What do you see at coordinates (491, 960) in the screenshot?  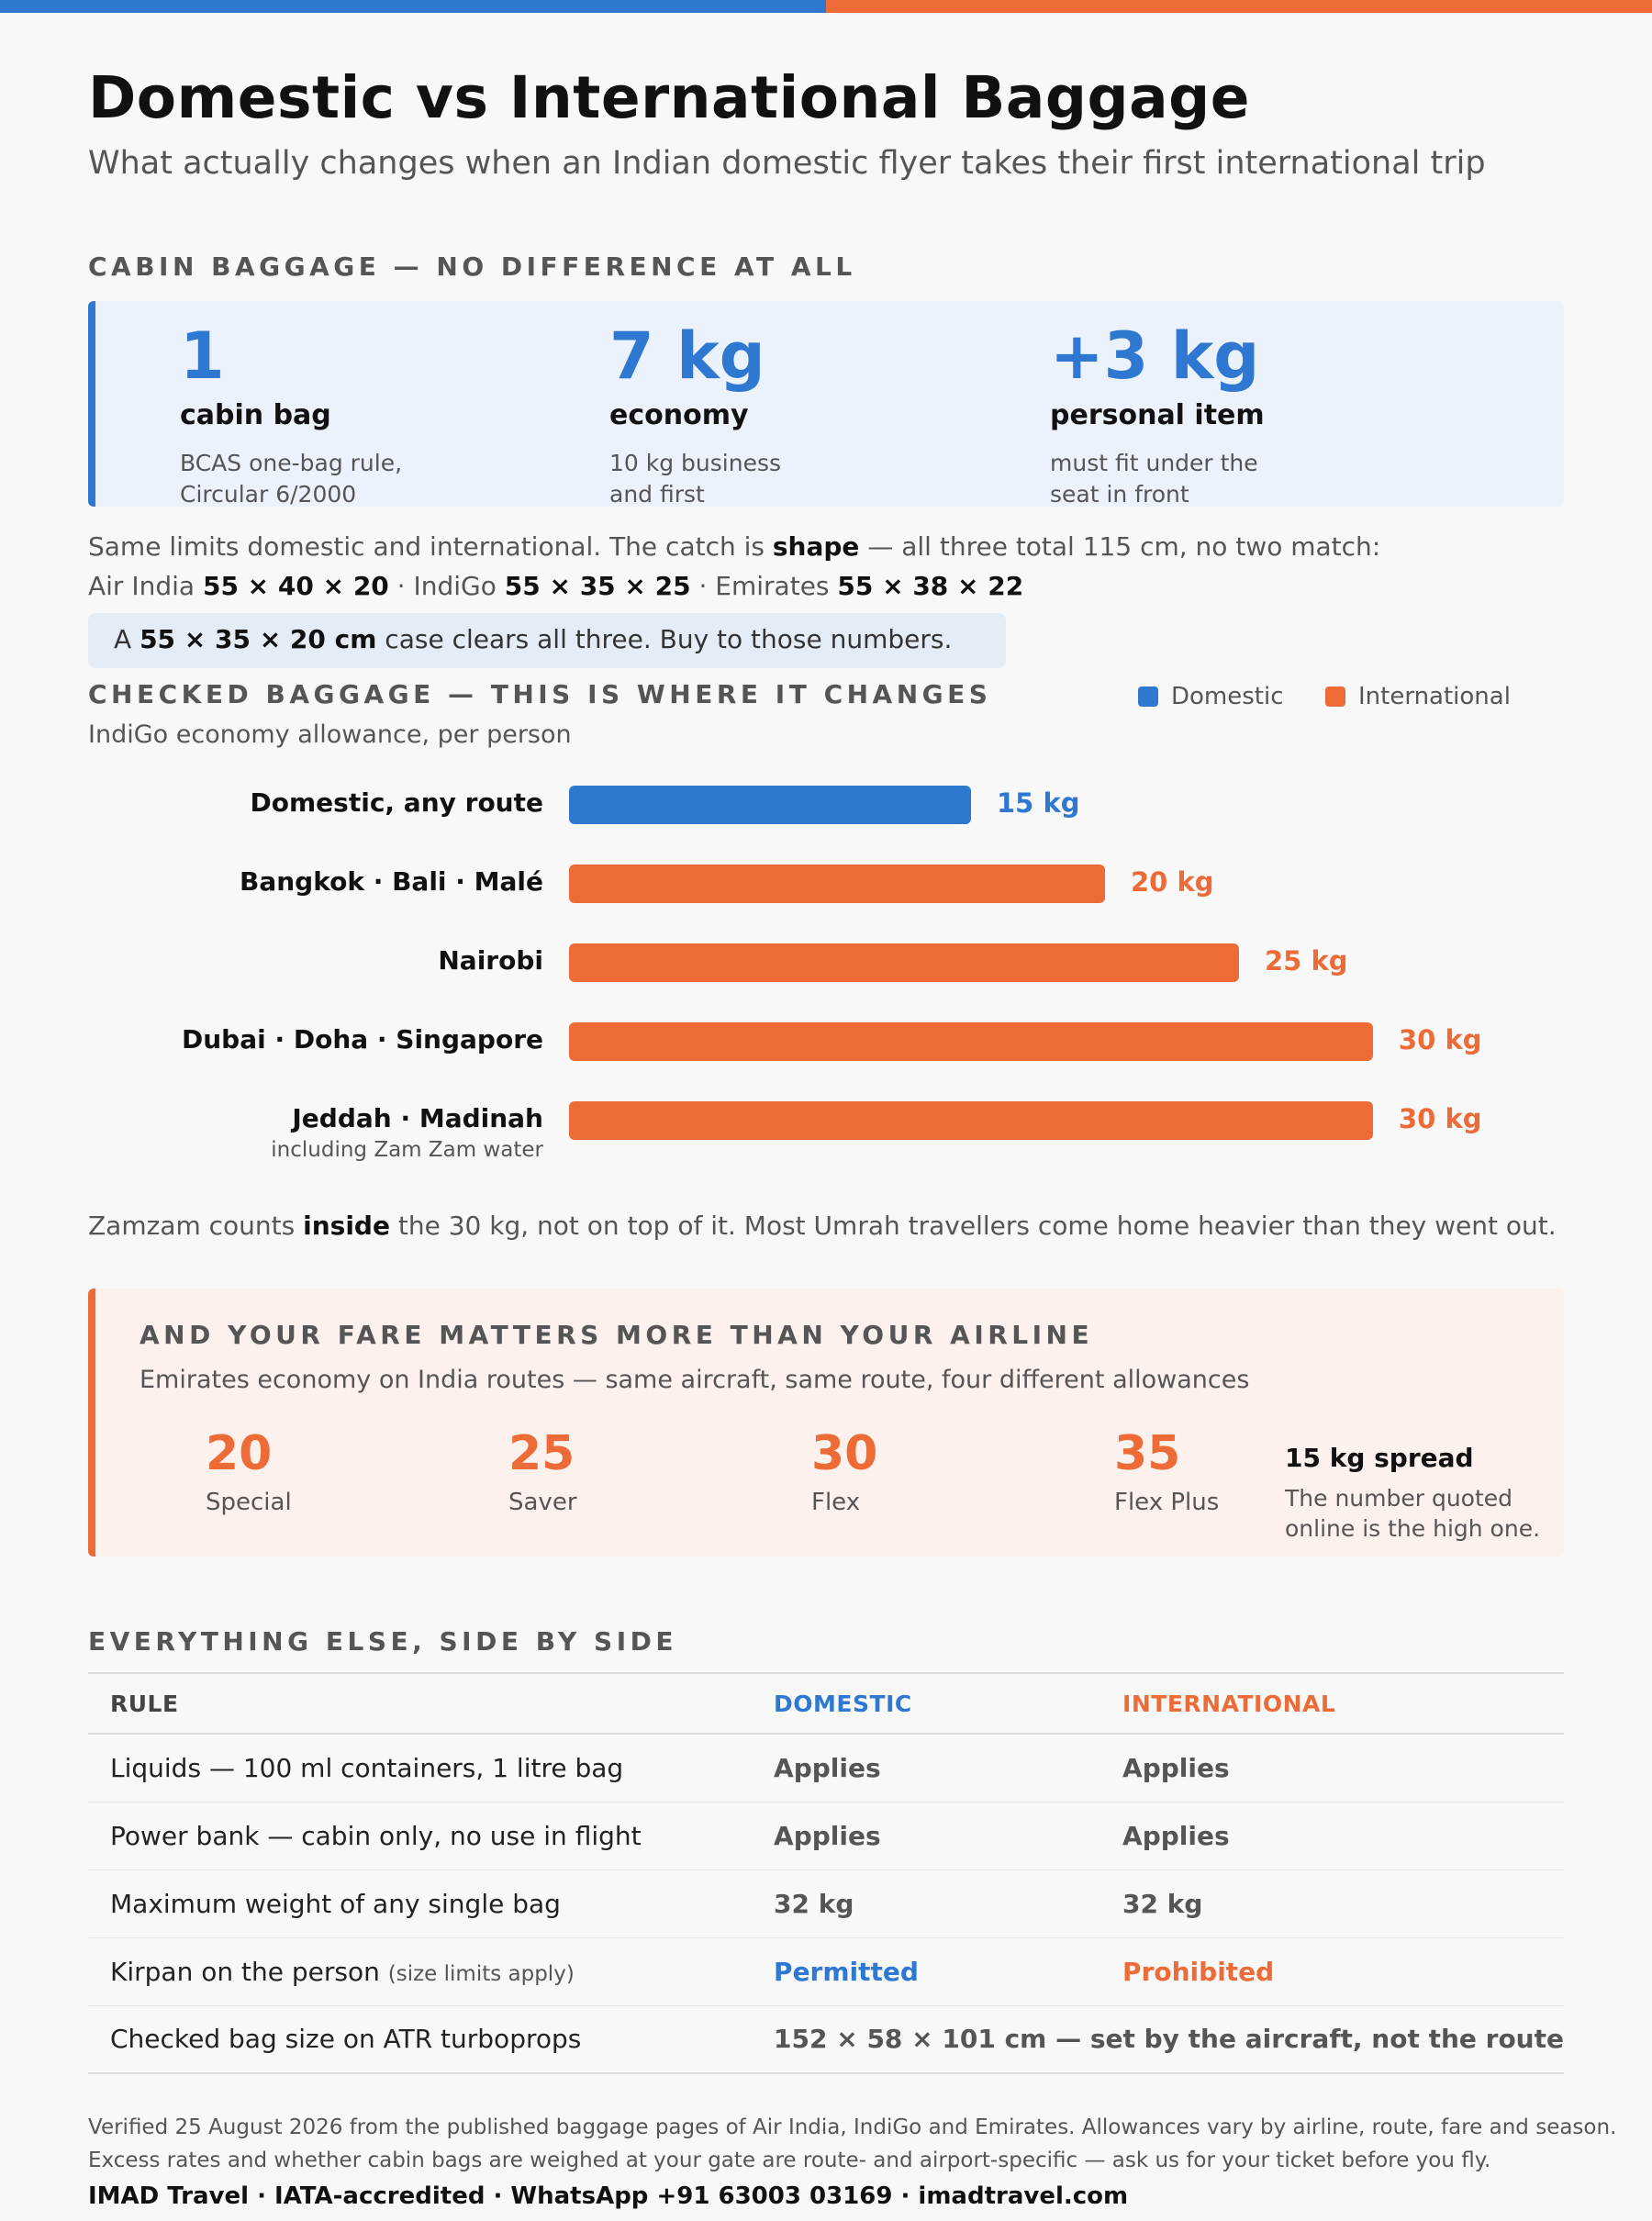 I see `bar-category-label: Nairobi` at bounding box center [491, 960].